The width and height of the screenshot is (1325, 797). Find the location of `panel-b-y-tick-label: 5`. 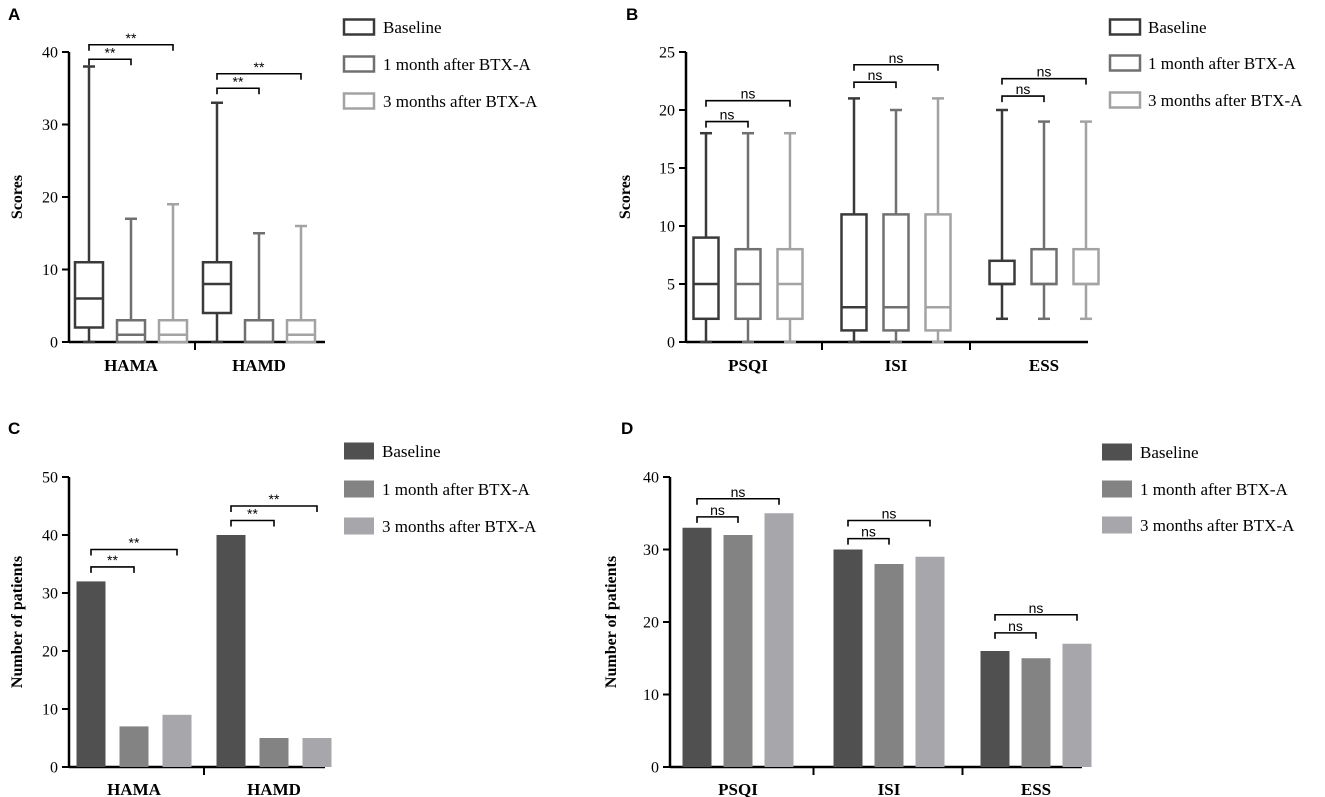

panel-b-y-tick-label: 5 is located at coordinates (671, 285).